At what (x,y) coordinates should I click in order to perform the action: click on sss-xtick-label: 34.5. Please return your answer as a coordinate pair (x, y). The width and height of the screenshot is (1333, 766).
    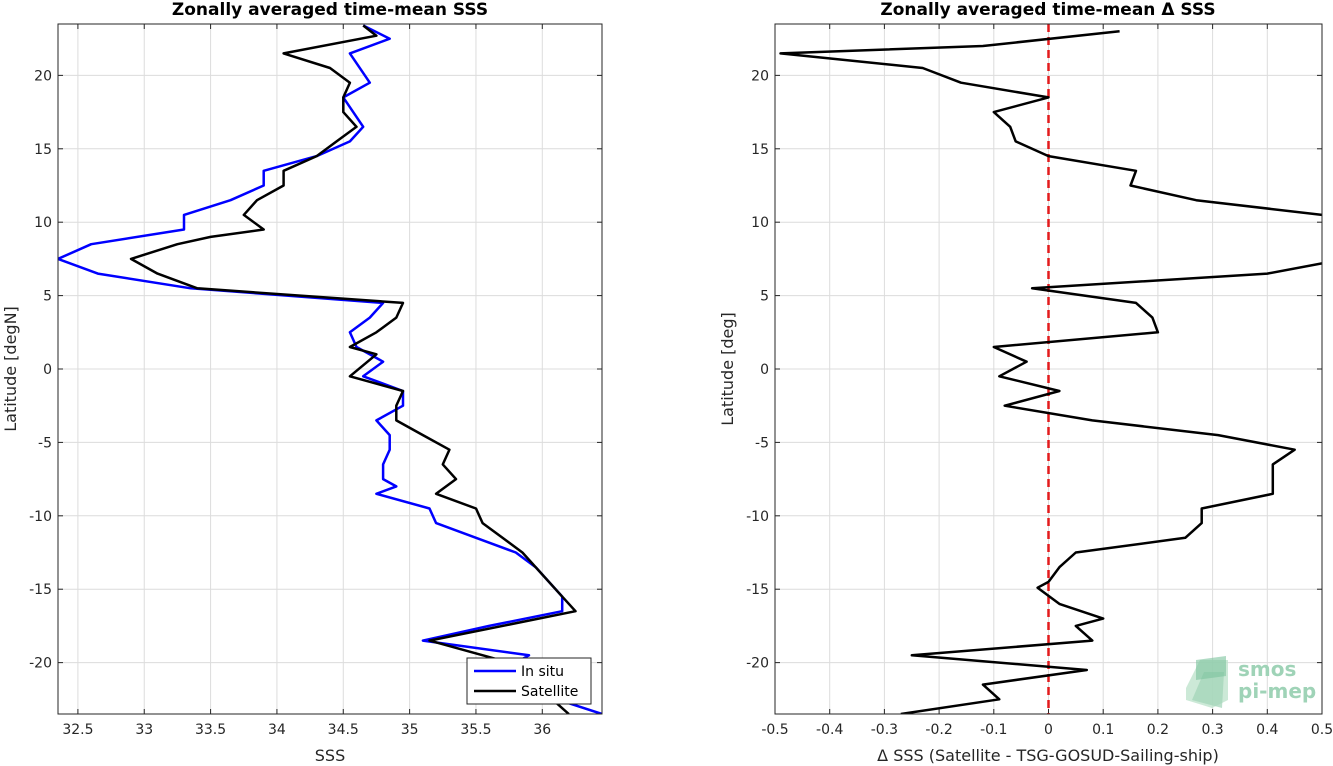
    Looking at the image, I should click on (343, 730).